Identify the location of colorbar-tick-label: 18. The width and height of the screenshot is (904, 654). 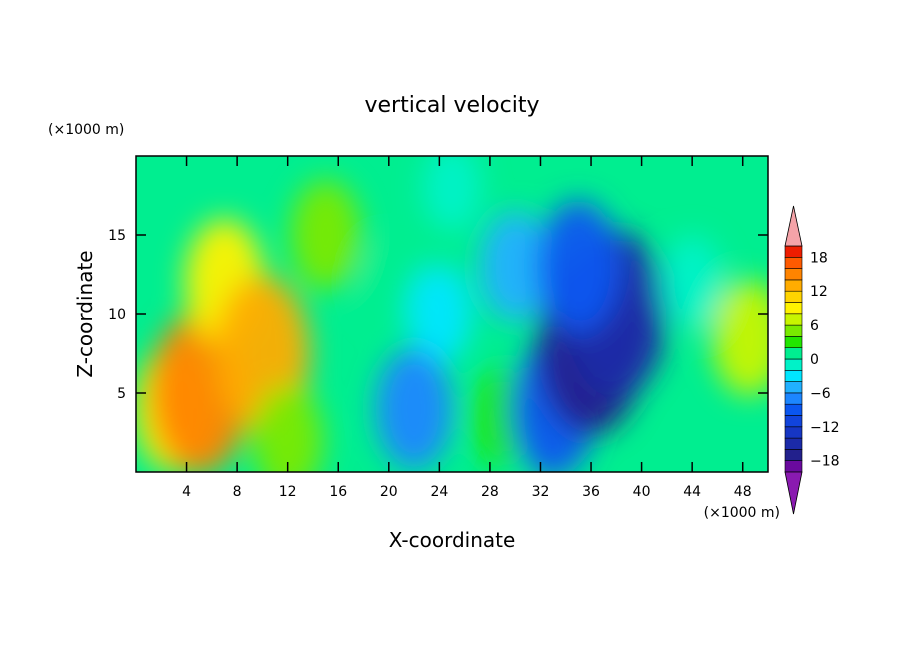
(819, 258).